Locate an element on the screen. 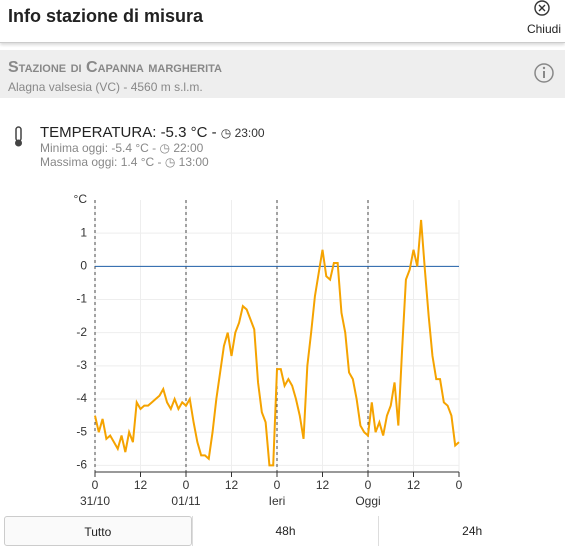  station-location: Alagna valsesia (VC) - 4560 m s.l.m. is located at coordinates (105, 87).